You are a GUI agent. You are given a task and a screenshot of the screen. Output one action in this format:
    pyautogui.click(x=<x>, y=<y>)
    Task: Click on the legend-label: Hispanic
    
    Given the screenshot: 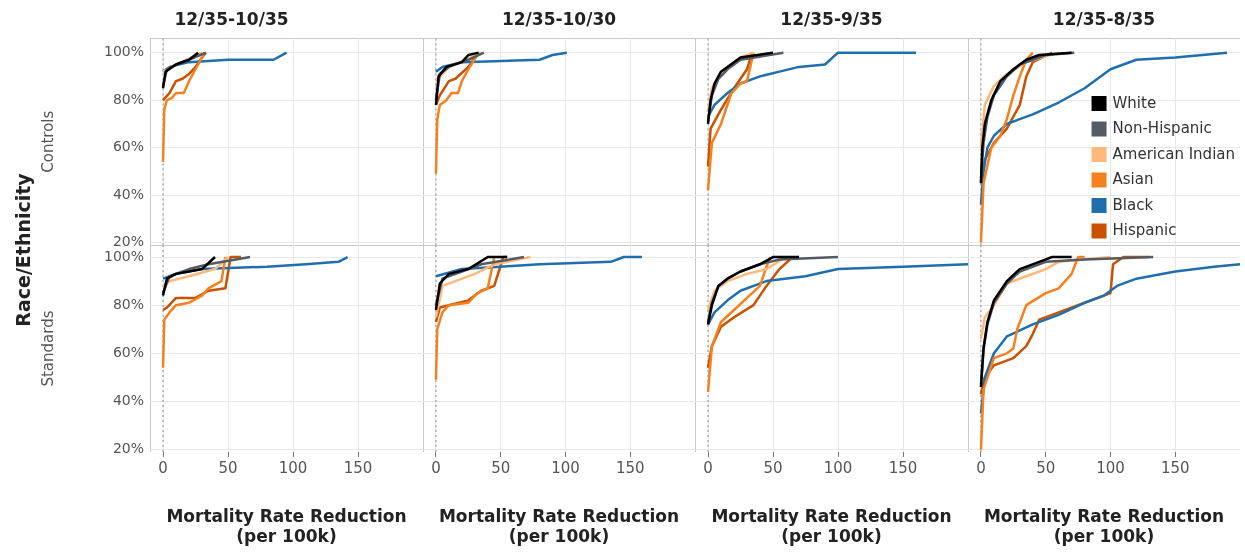 What is the action you would take?
    pyautogui.click(x=1144, y=230)
    